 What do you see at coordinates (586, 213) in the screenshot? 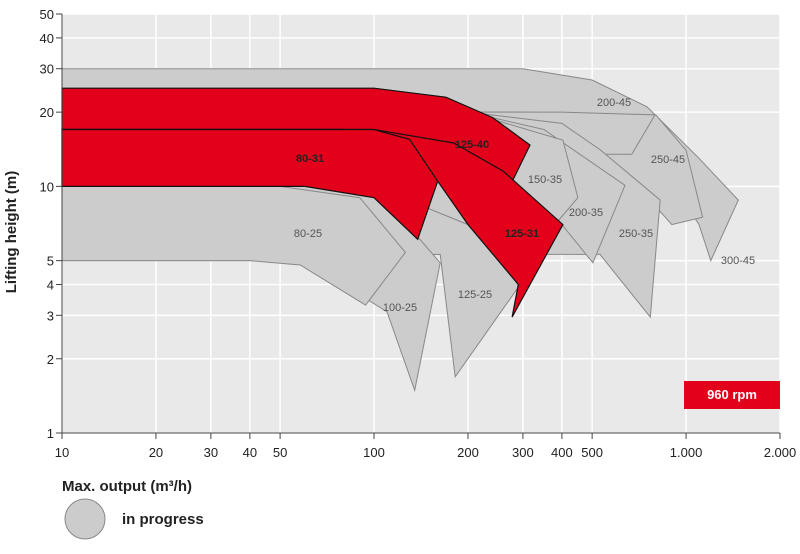
I see `region-label: 200-35` at bounding box center [586, 213].